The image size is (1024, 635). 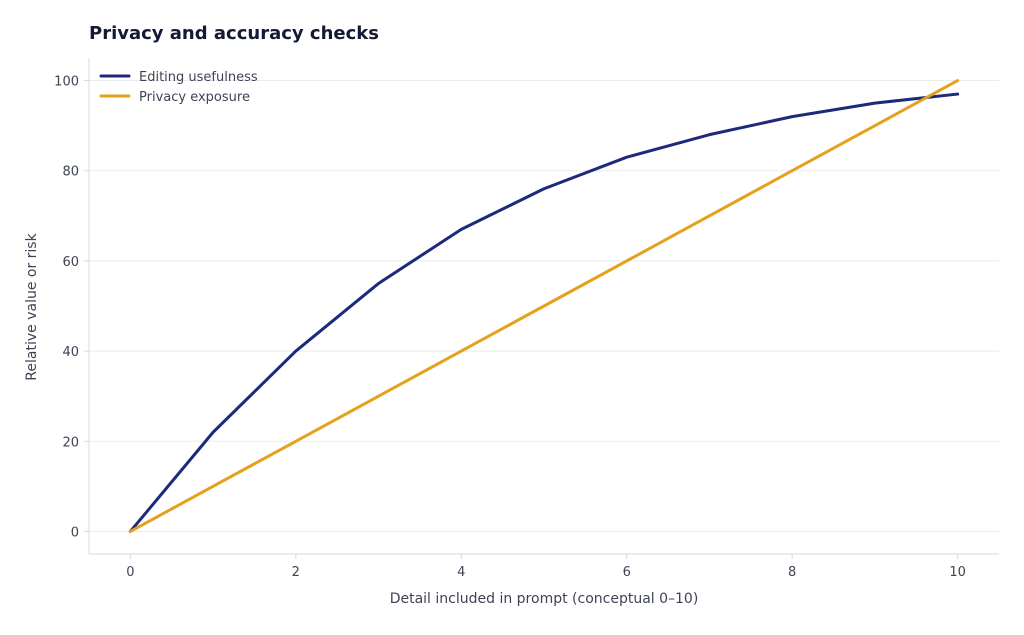 What do you see at coordinates (32, 306) in the screenshot?
I see `y-axis-label: Relative value or risk` at bounding box center [32, 306].